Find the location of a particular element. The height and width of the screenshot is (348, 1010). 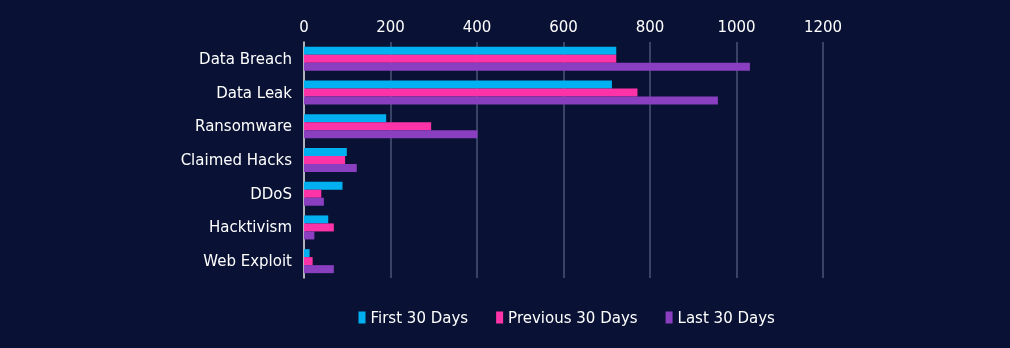

y-tick-label: Claimed Hacks is located at coordinates (236, 160).